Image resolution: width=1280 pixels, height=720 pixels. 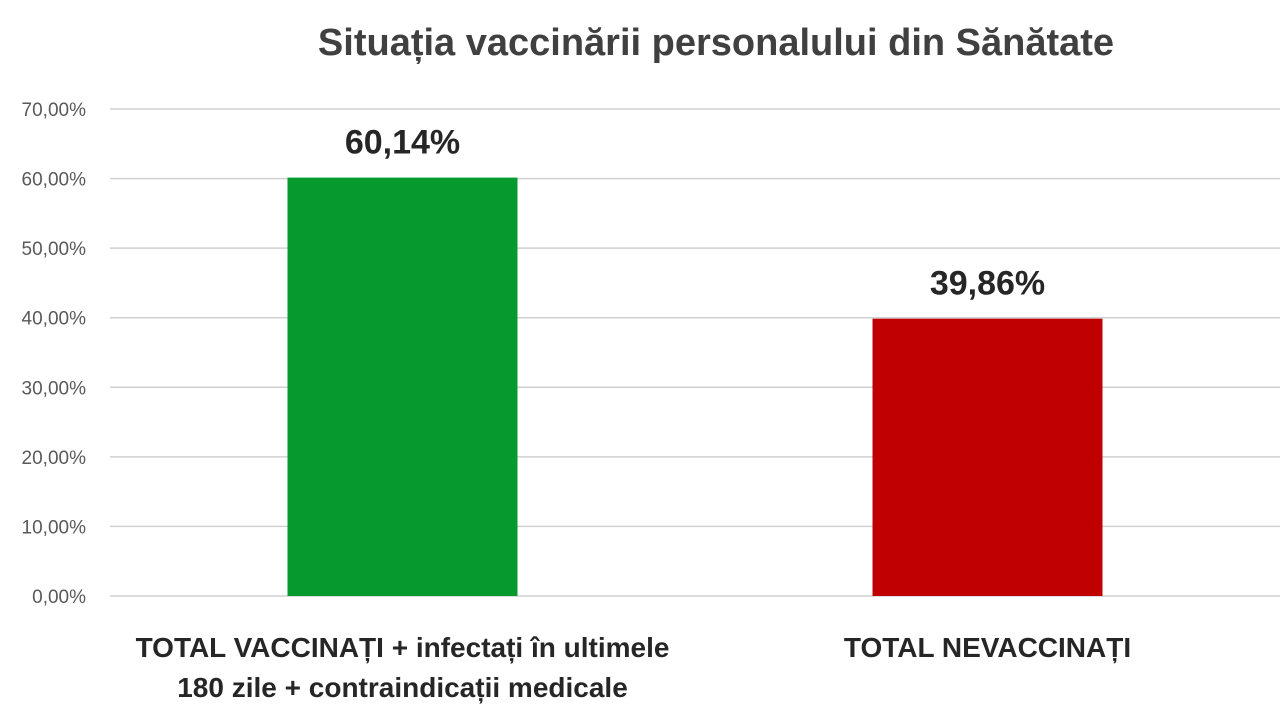 What do you see at coordinates (54, 110) in the screenshot?
I see `y-tick-label: 70,00%` at bounding box center [54, 110].